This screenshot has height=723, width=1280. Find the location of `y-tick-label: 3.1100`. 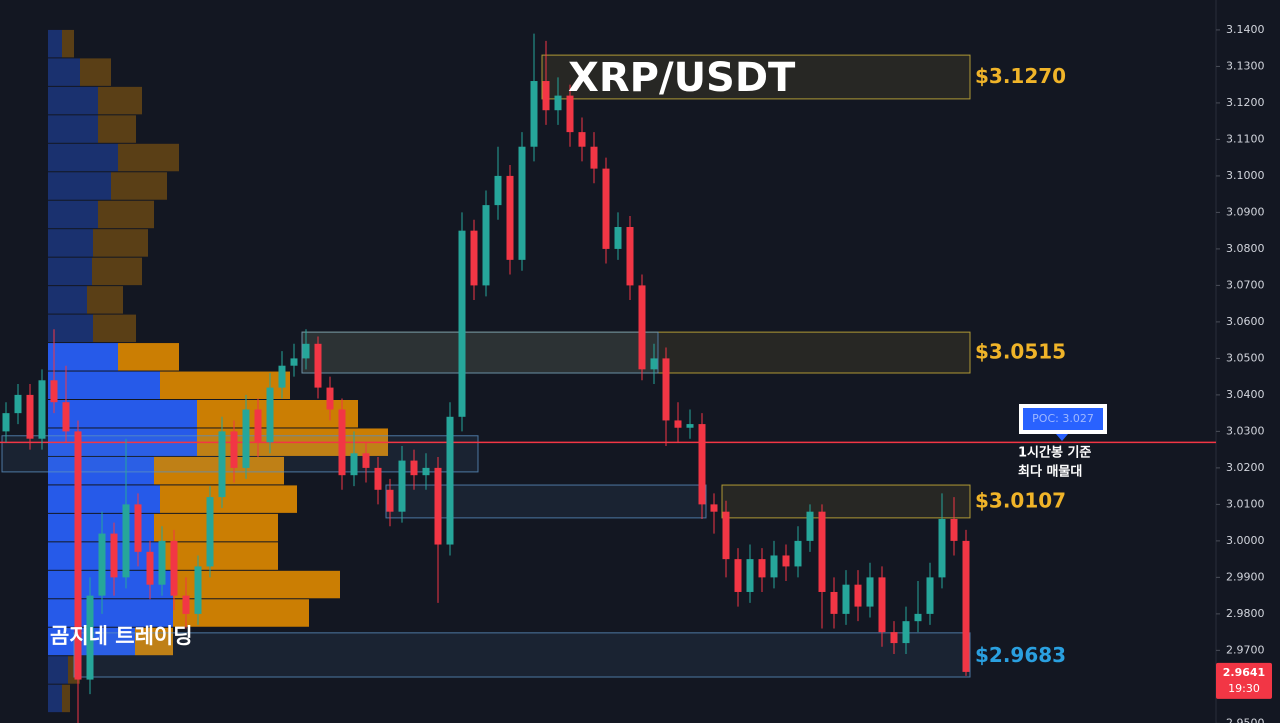

y-tick-label: 3.1100 is located at coordinates (1245, 138).